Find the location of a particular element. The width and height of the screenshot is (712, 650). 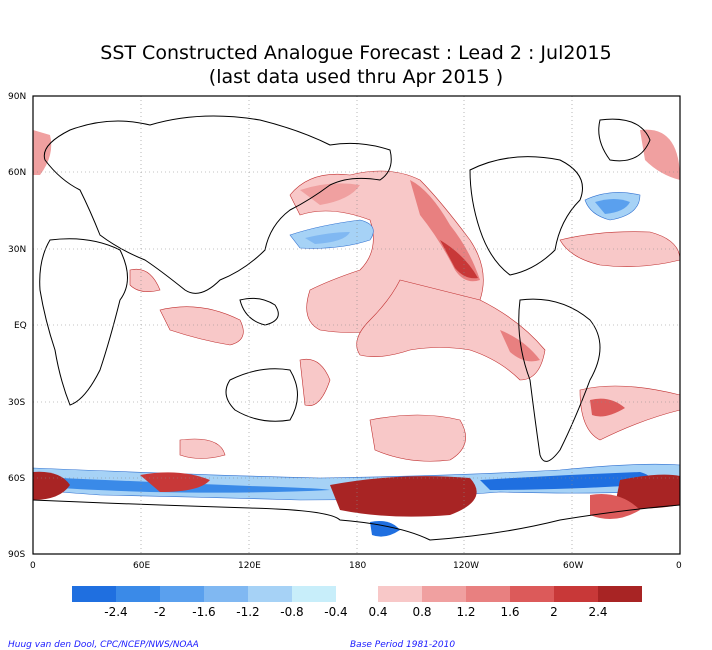

map-subtitle: (last data used thru Apr 2015 ) is located at coordinates (356, 77).